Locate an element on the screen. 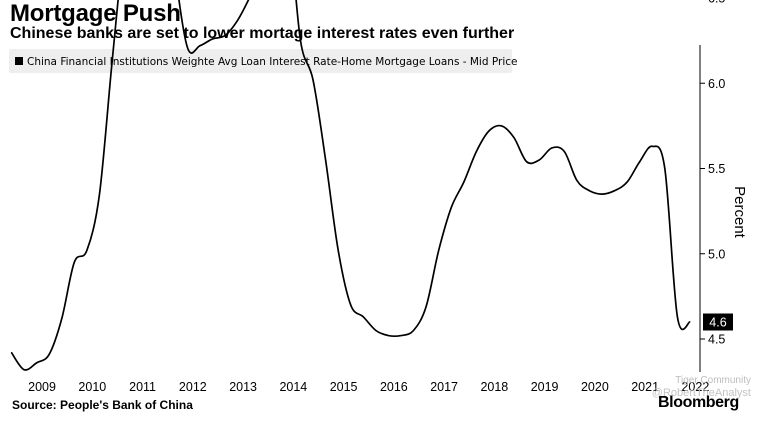 This screenshot has width=765, height=422. x-tick-label: 2012 is located at coordinates (193, 387).